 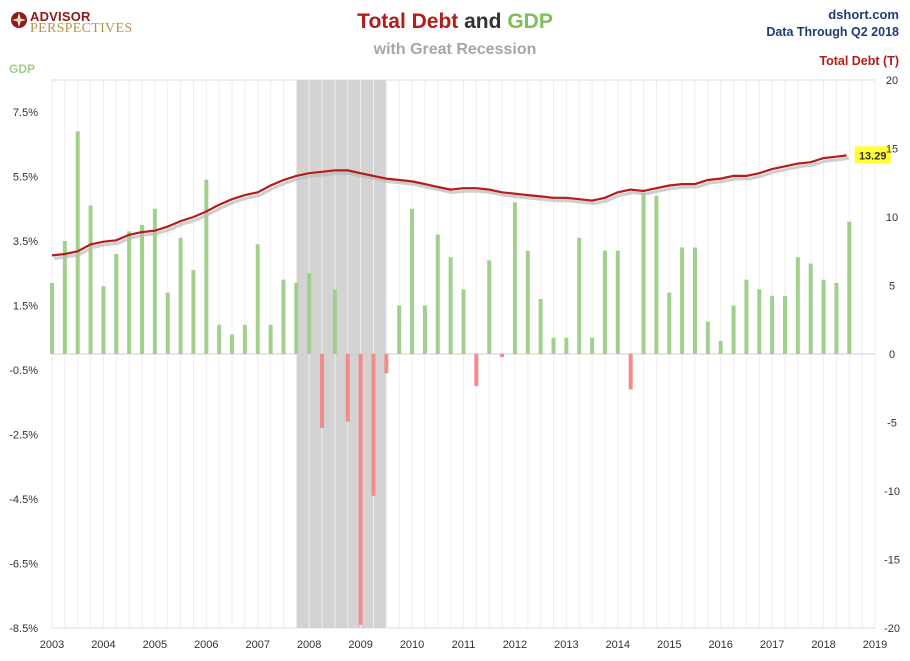 I want to click on y-left-tick-label: -6.5%, so click(x=23, y=565).